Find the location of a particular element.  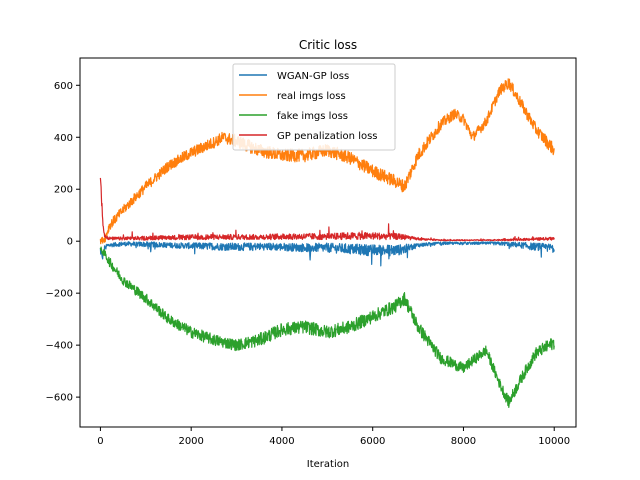

y-tick-label: −200 is located at coordinates (59, 294).